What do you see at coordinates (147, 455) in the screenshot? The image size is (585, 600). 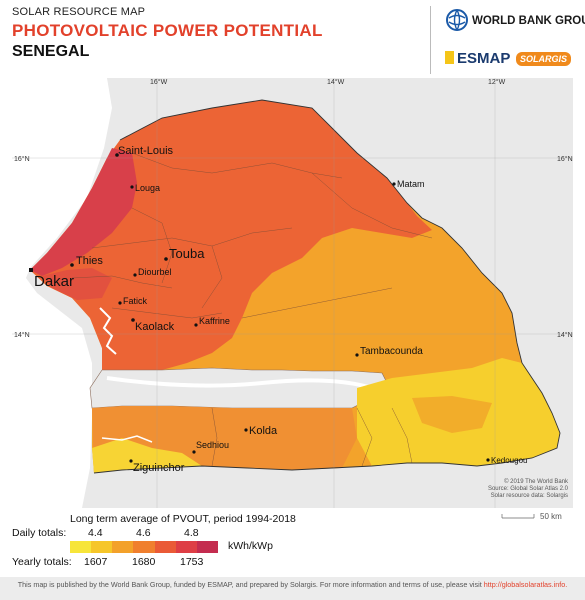 I see `zone-southwest-low` at bounding box center [147, 455].